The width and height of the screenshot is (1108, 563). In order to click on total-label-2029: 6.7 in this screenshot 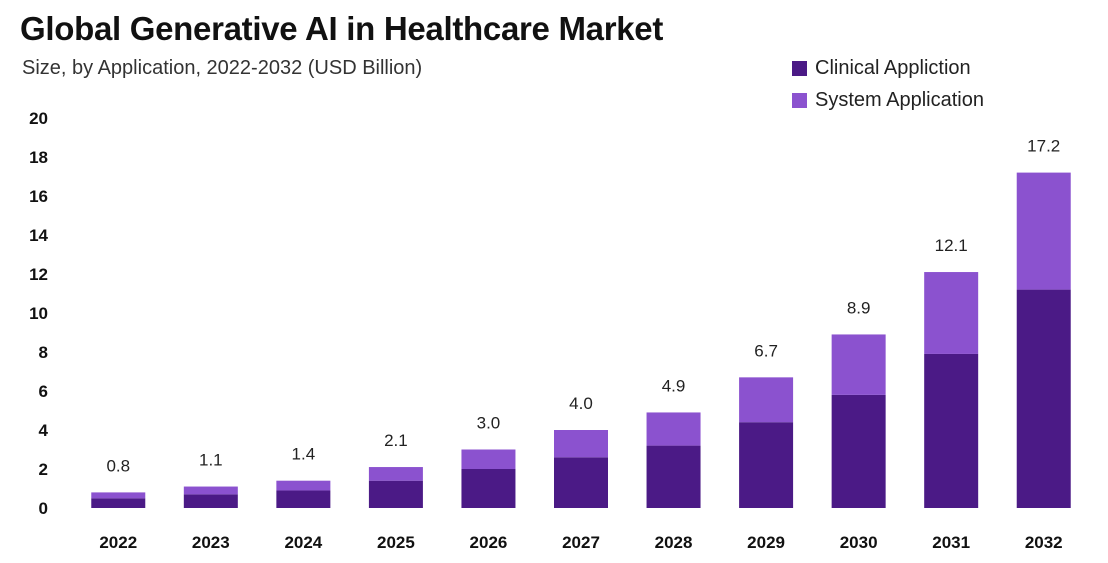, I will do `click(766, 350)`.